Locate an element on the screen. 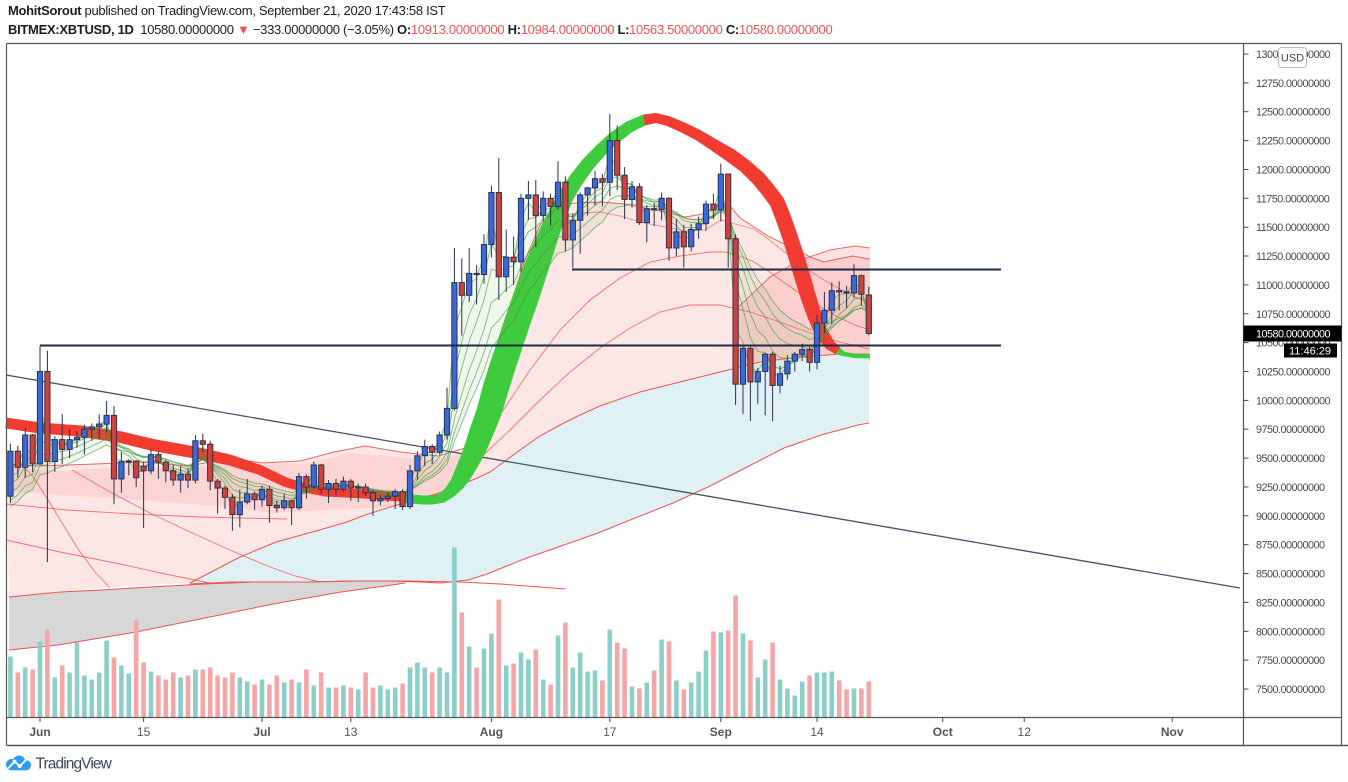  svg-text: 7500.00000000 is located at coordinates (1290, 690).